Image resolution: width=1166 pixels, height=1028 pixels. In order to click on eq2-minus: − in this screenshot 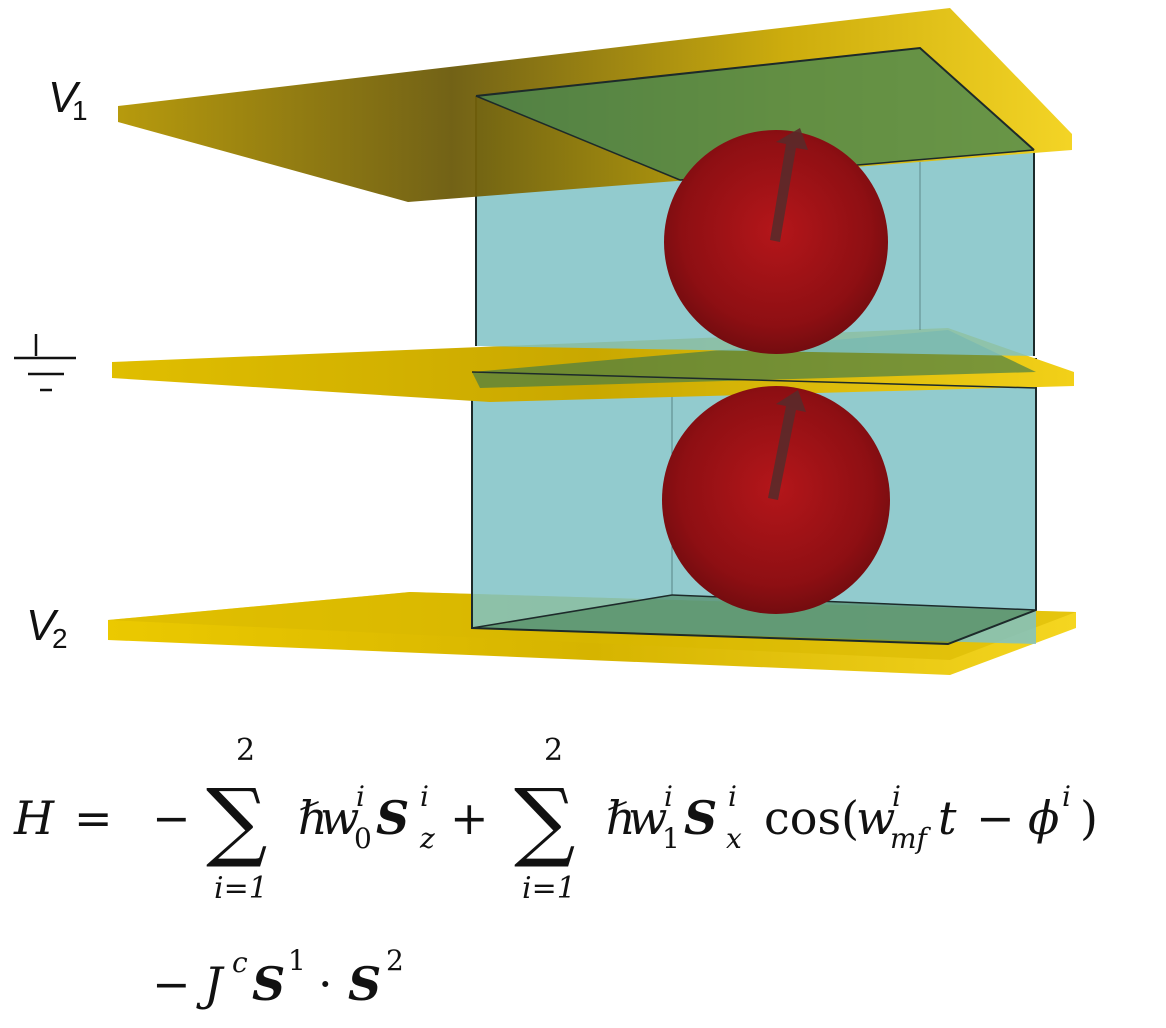, I will do `click(171, 984)`.